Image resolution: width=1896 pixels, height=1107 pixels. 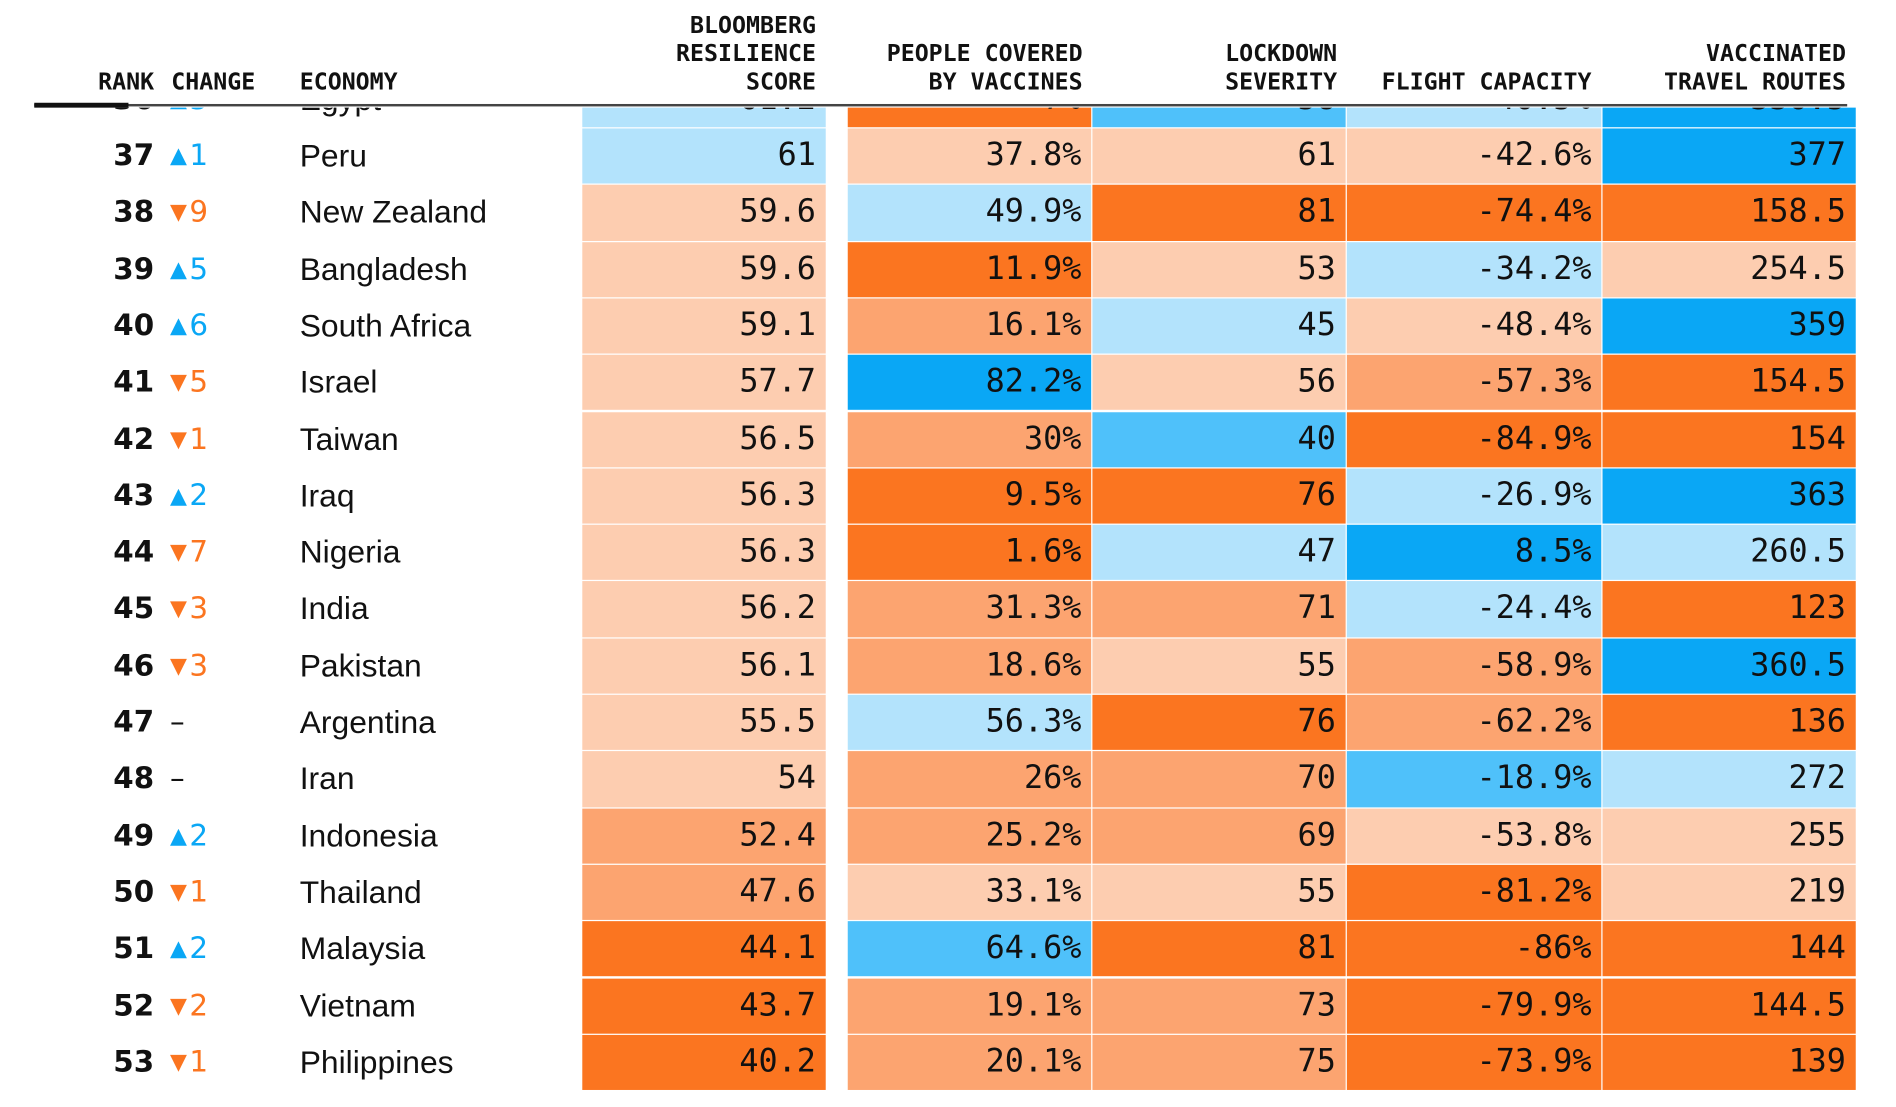 I want to click on cell-vaccines: 18.6%, so click(x=969, y=666).